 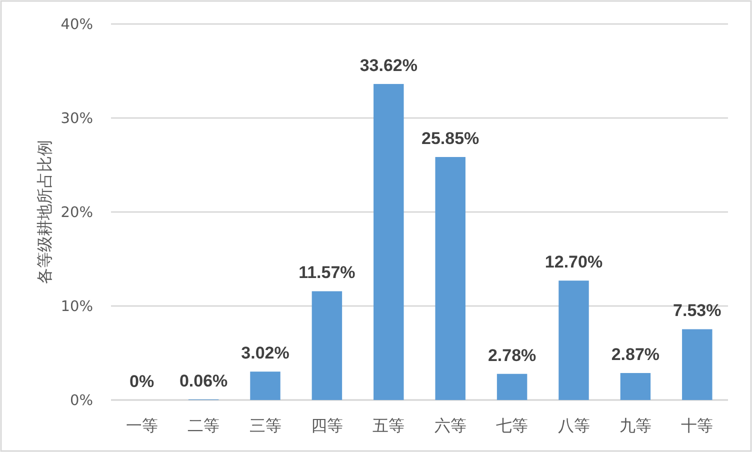 What do you see at coordinates (81, 401) in the screenshot?
I see `y-tick-label: 0%` at bounding box center [81, 401].